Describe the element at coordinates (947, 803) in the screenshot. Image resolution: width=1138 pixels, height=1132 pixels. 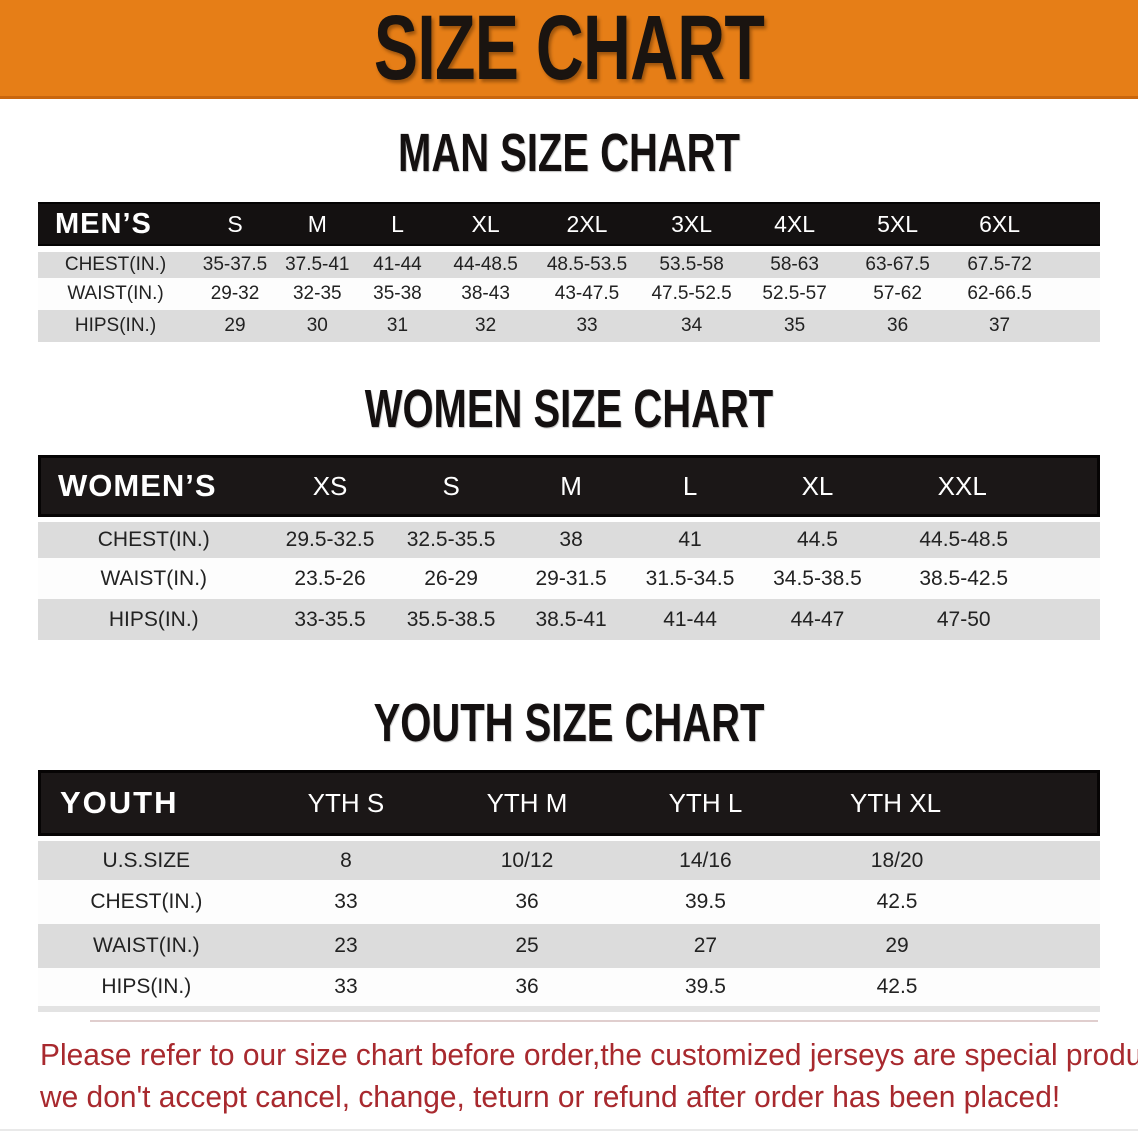
I see `youth-col-header: YTH XL` at that location.